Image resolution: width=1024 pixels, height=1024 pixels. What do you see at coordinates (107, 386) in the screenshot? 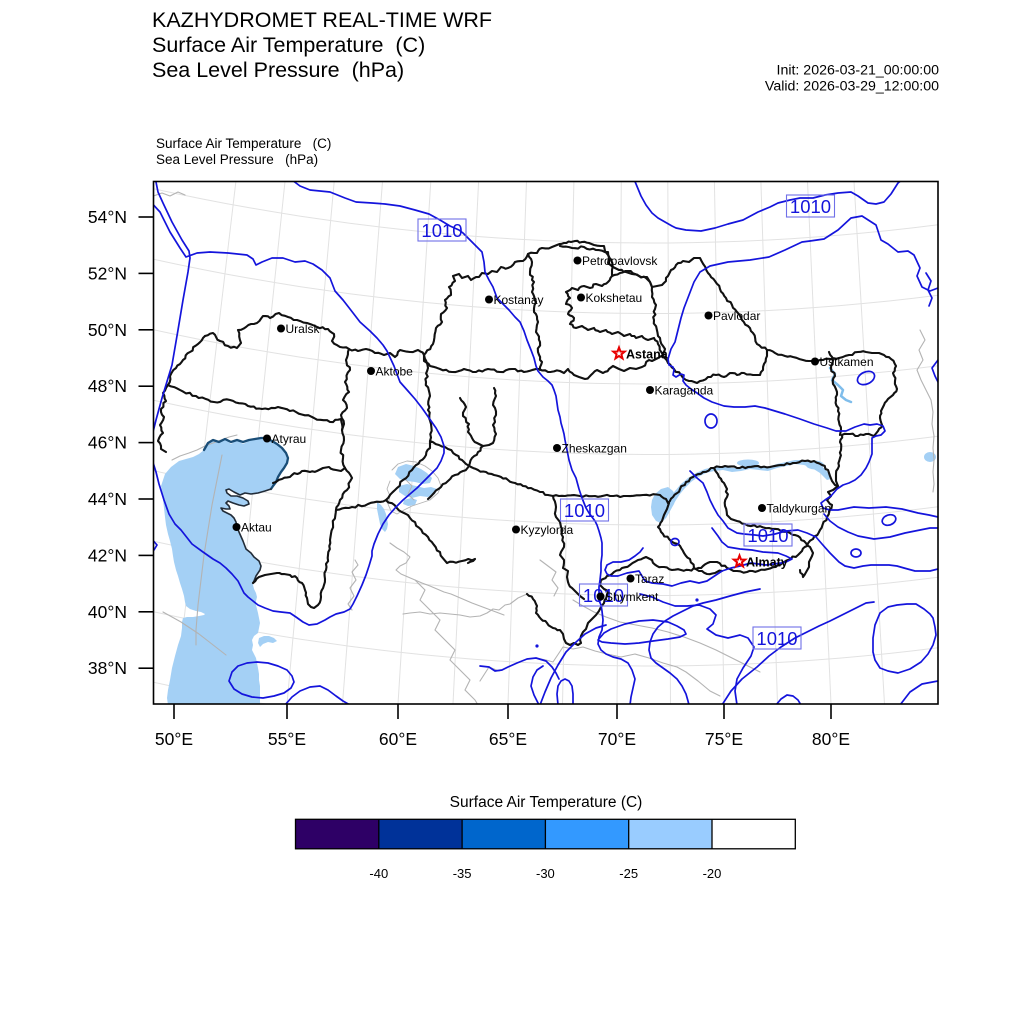
I see `svg-text: 48°N` at bounding box center [107, 386].